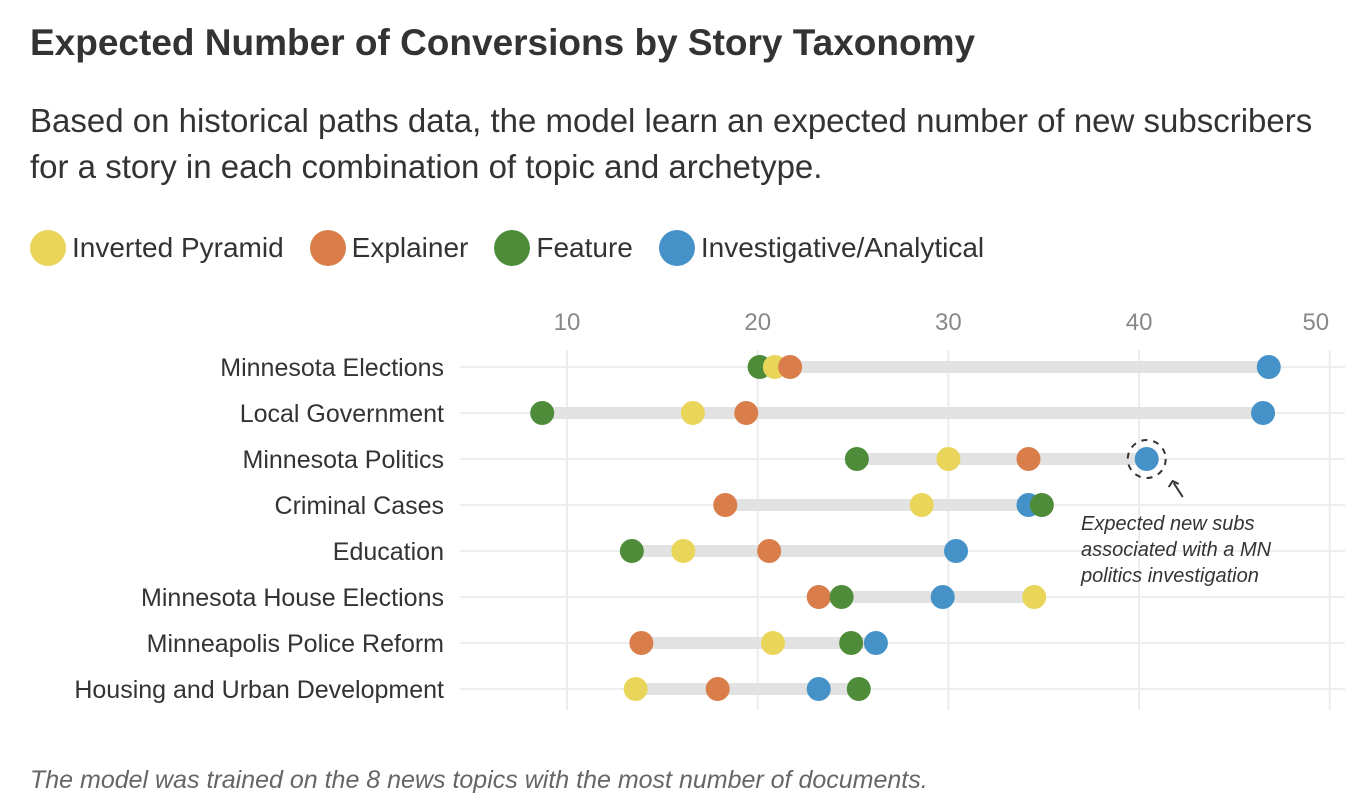 This screenshot has width=1366, height=810. I want to click on legend-item: Feature, so click(563, 248).